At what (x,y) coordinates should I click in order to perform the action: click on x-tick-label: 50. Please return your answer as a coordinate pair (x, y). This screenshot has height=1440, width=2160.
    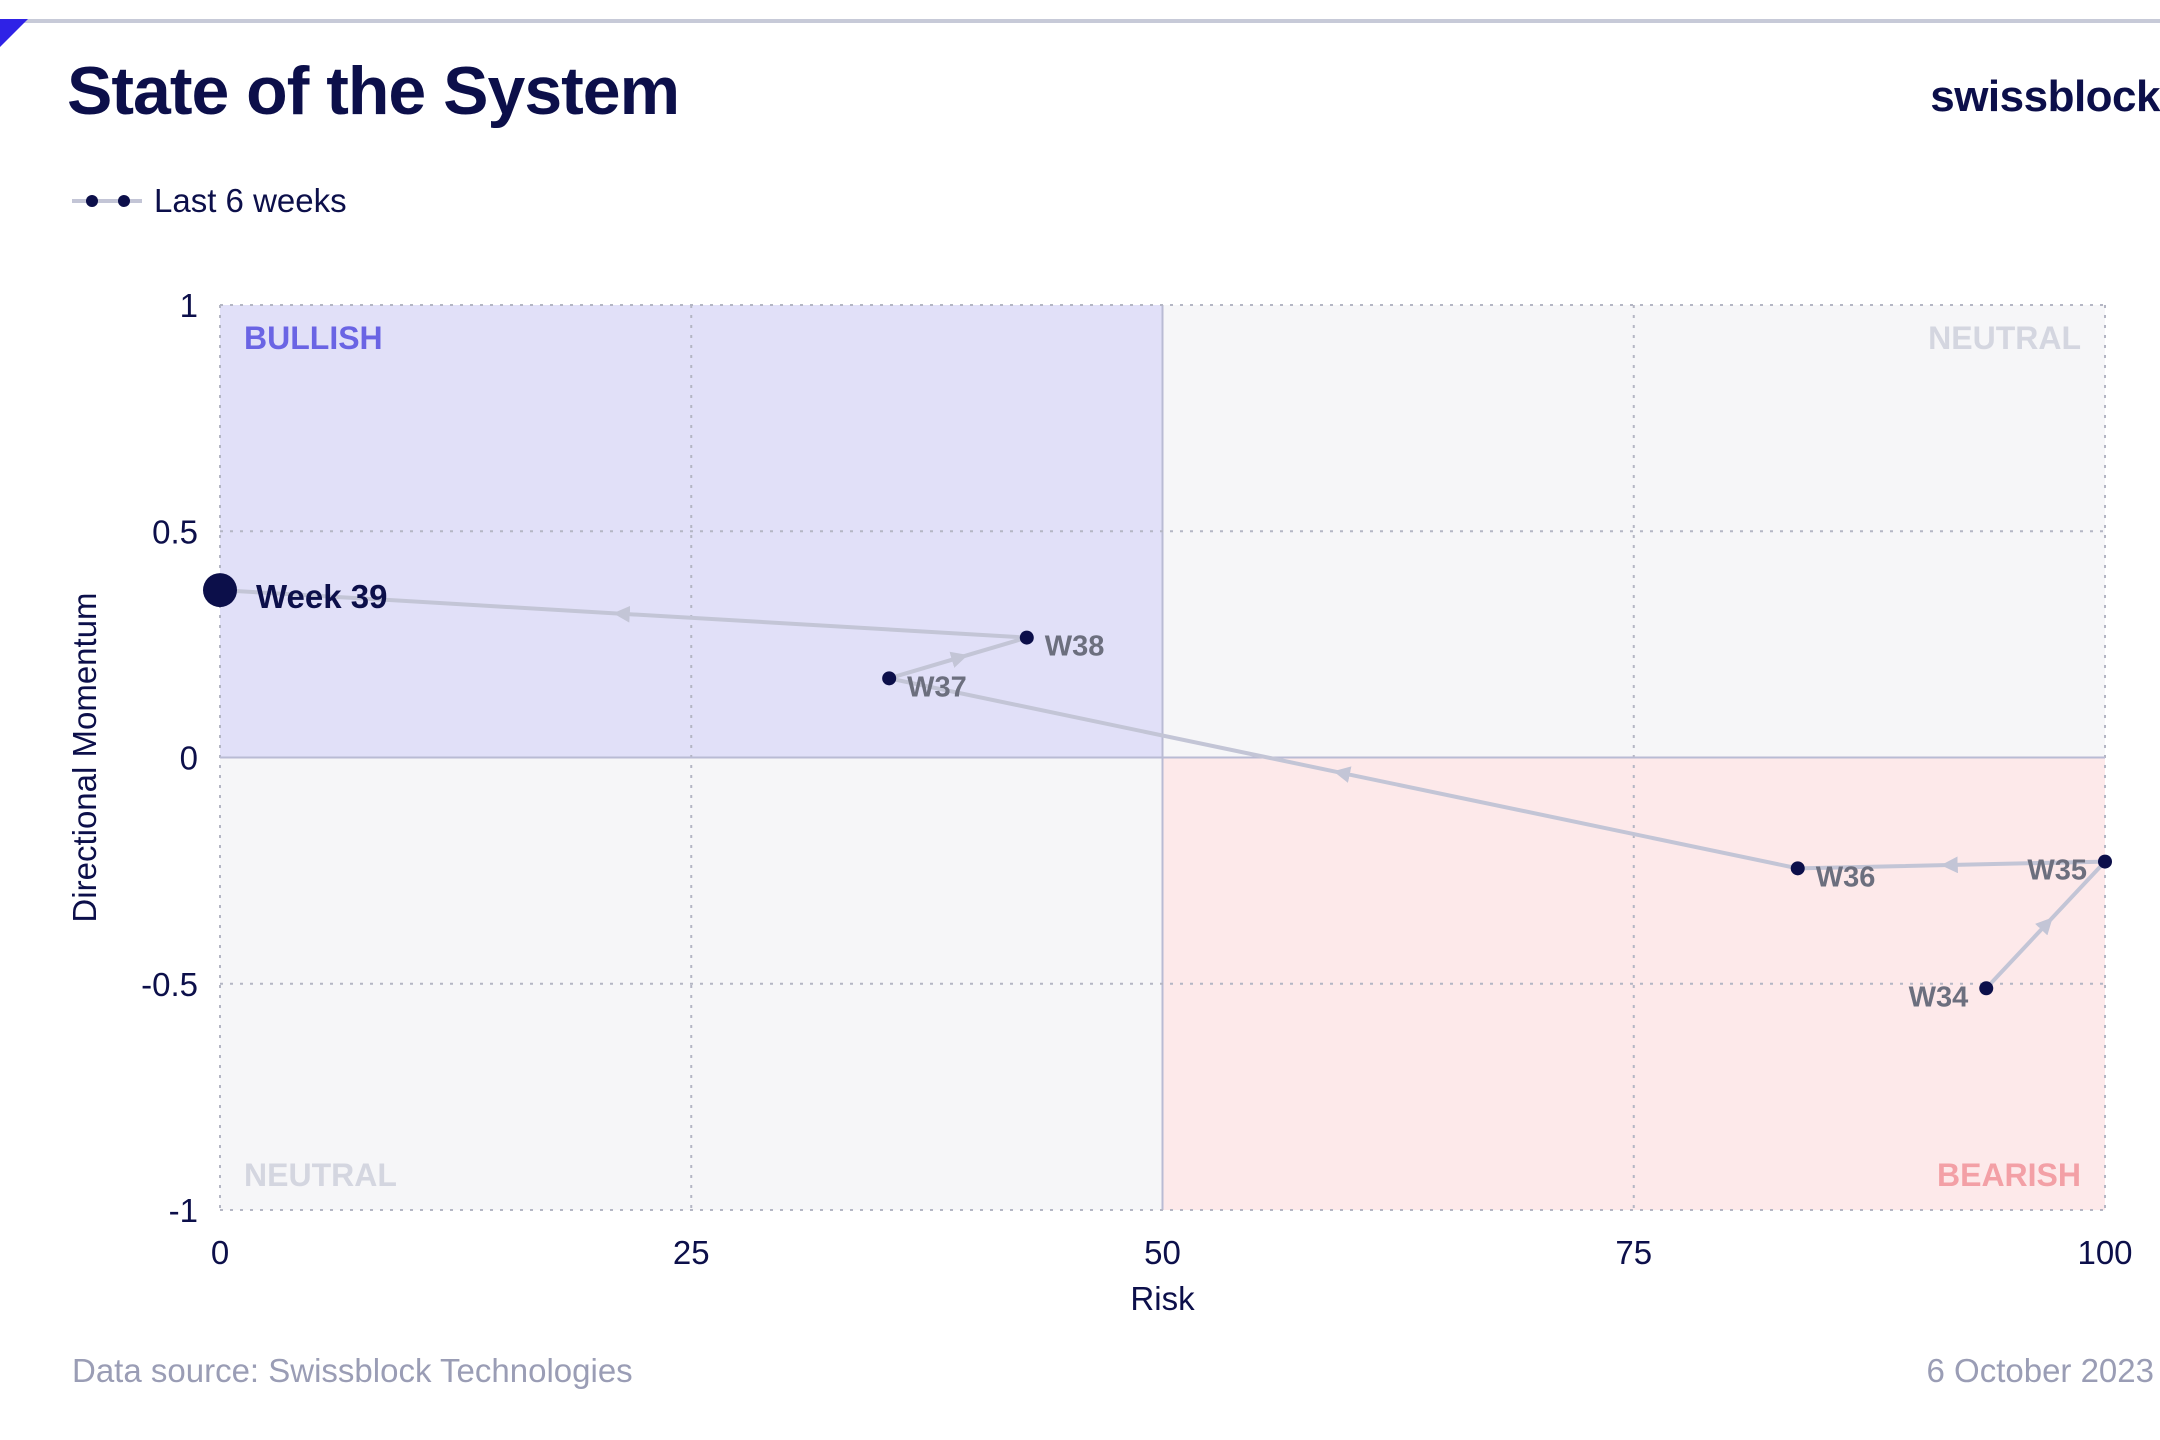
    Looking at the image, I should click on (1162, 1252).